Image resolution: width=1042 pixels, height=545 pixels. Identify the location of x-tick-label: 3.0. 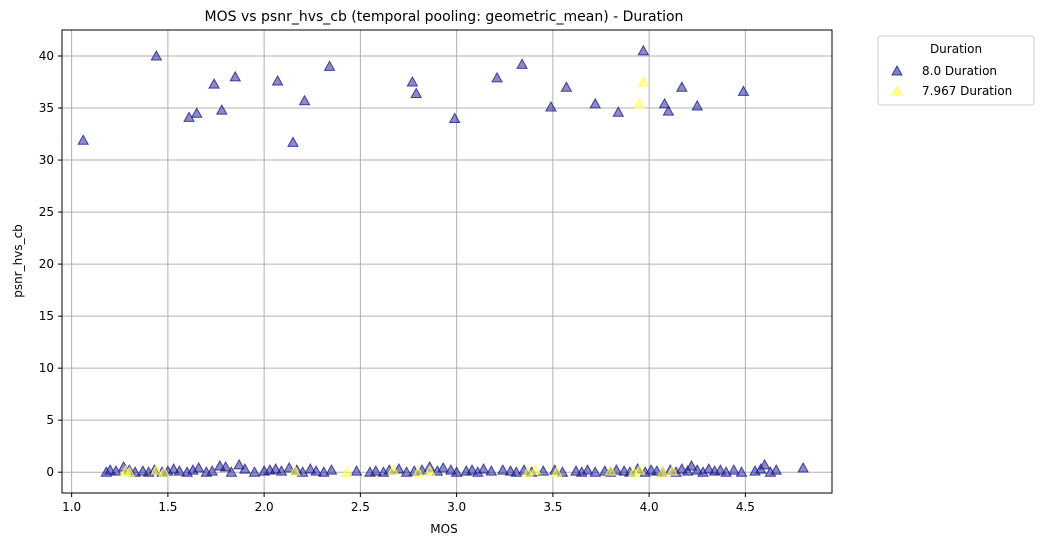
(456, 507).